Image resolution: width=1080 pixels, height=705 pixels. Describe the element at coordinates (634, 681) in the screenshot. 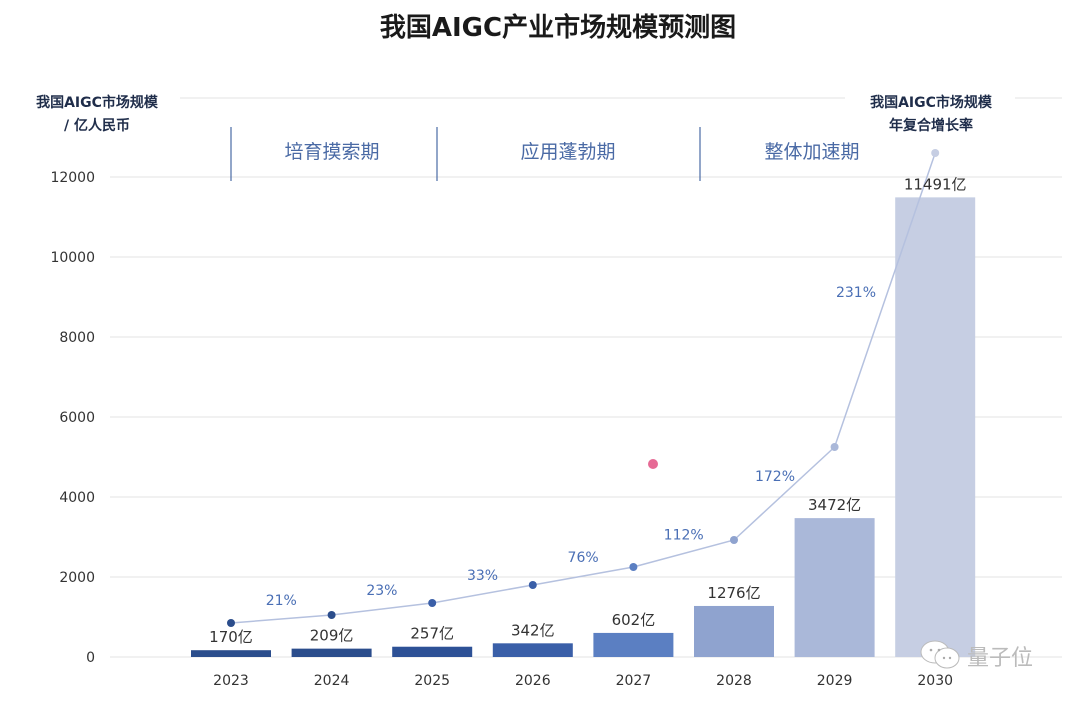

I see `x-tick-label: 2027` at that location.